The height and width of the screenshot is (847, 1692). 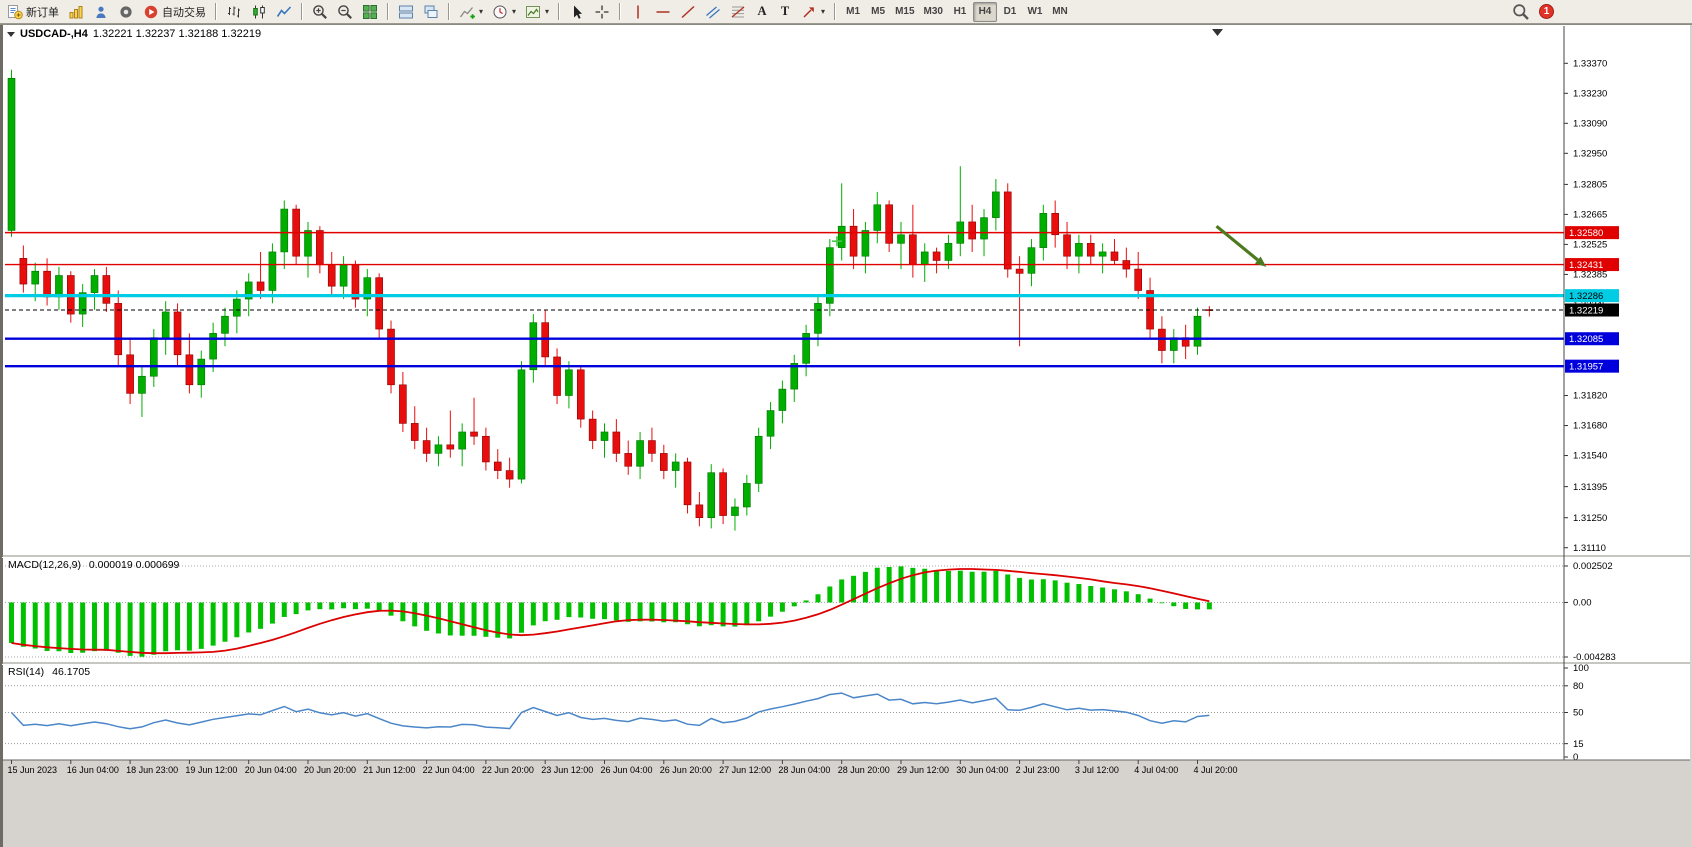 I want to click on toolbar-charts-button, so click(x=76, y=12).